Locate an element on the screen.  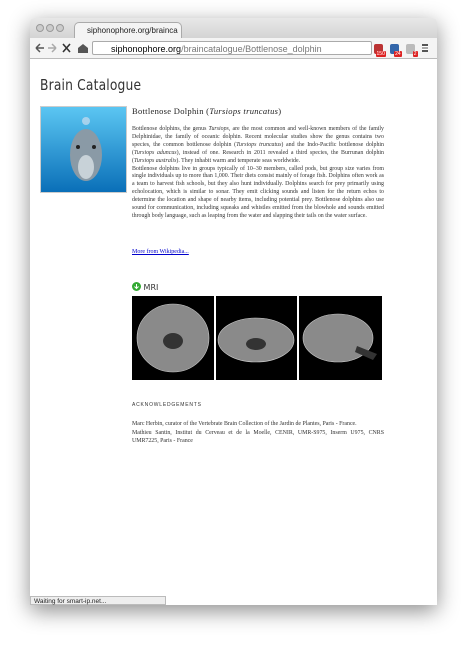
text: Bottlenose dolphins, the genus is located at coordinates (170, 129).